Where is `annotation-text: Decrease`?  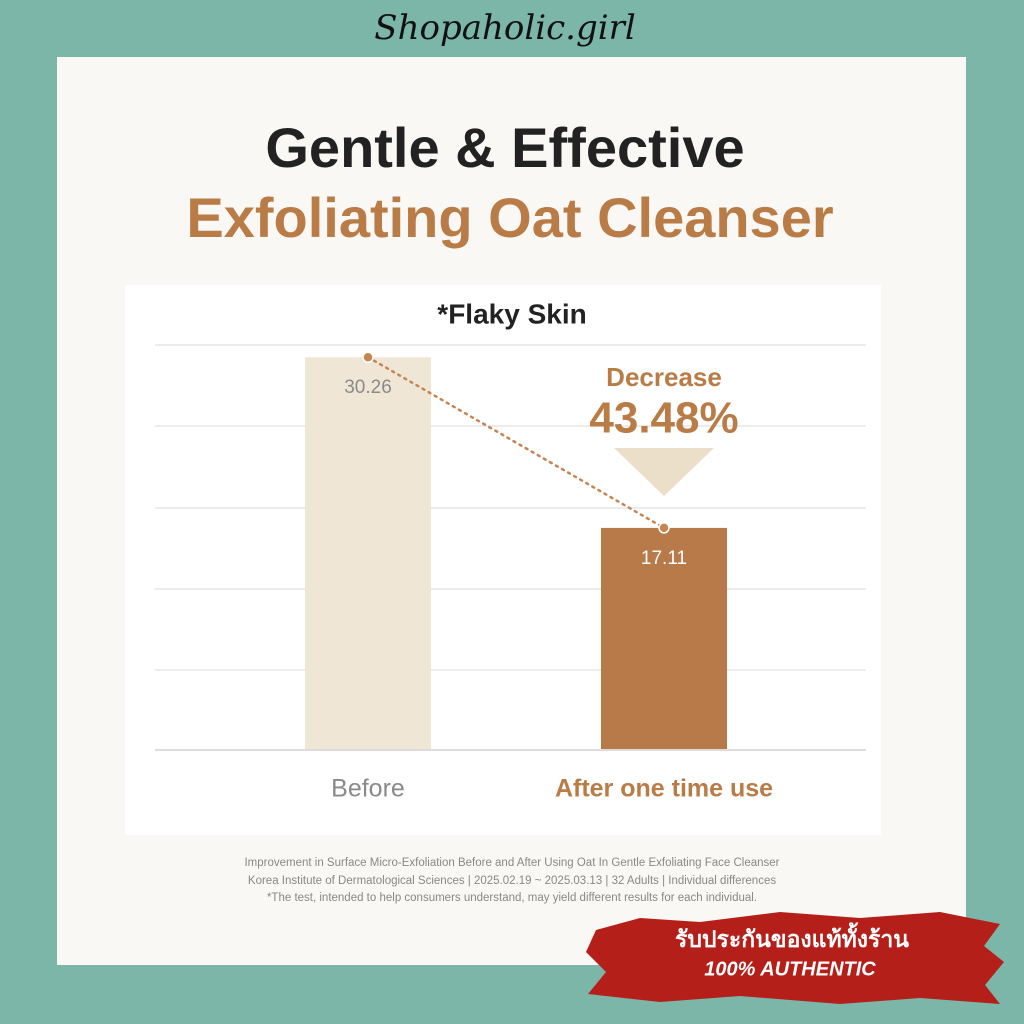
annotation-text: Decrease is located at coordinates (664, 377).